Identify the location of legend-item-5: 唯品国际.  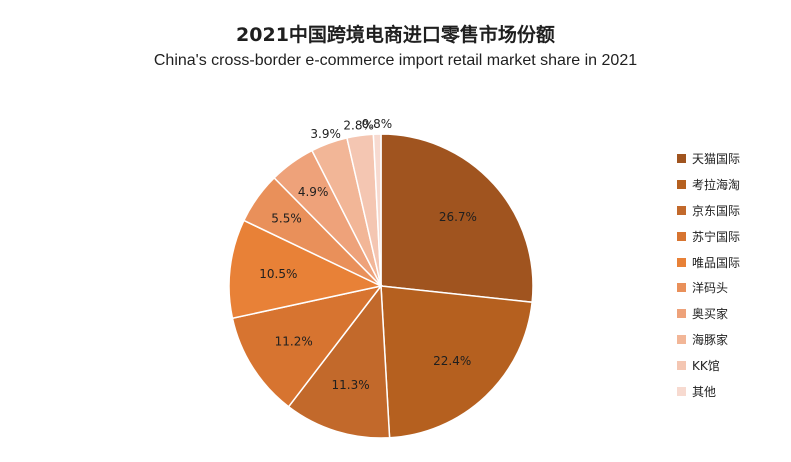
(708, 262).